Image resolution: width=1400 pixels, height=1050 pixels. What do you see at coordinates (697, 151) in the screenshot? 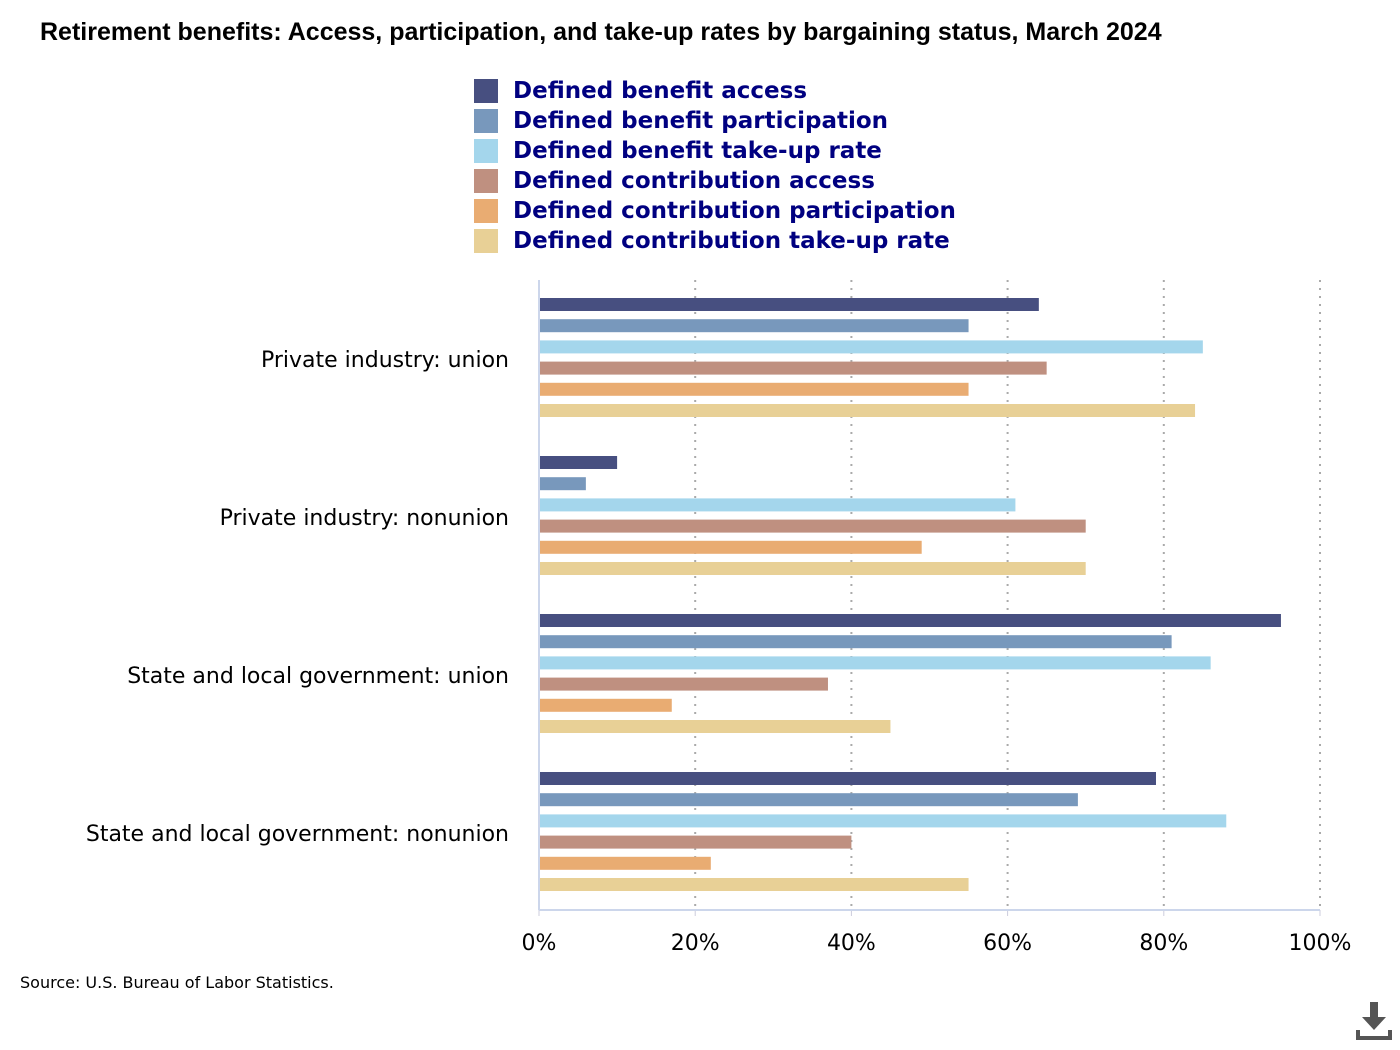
I see `legend-label: Defined benefit take-up rate` at bounding box center [697, 151].